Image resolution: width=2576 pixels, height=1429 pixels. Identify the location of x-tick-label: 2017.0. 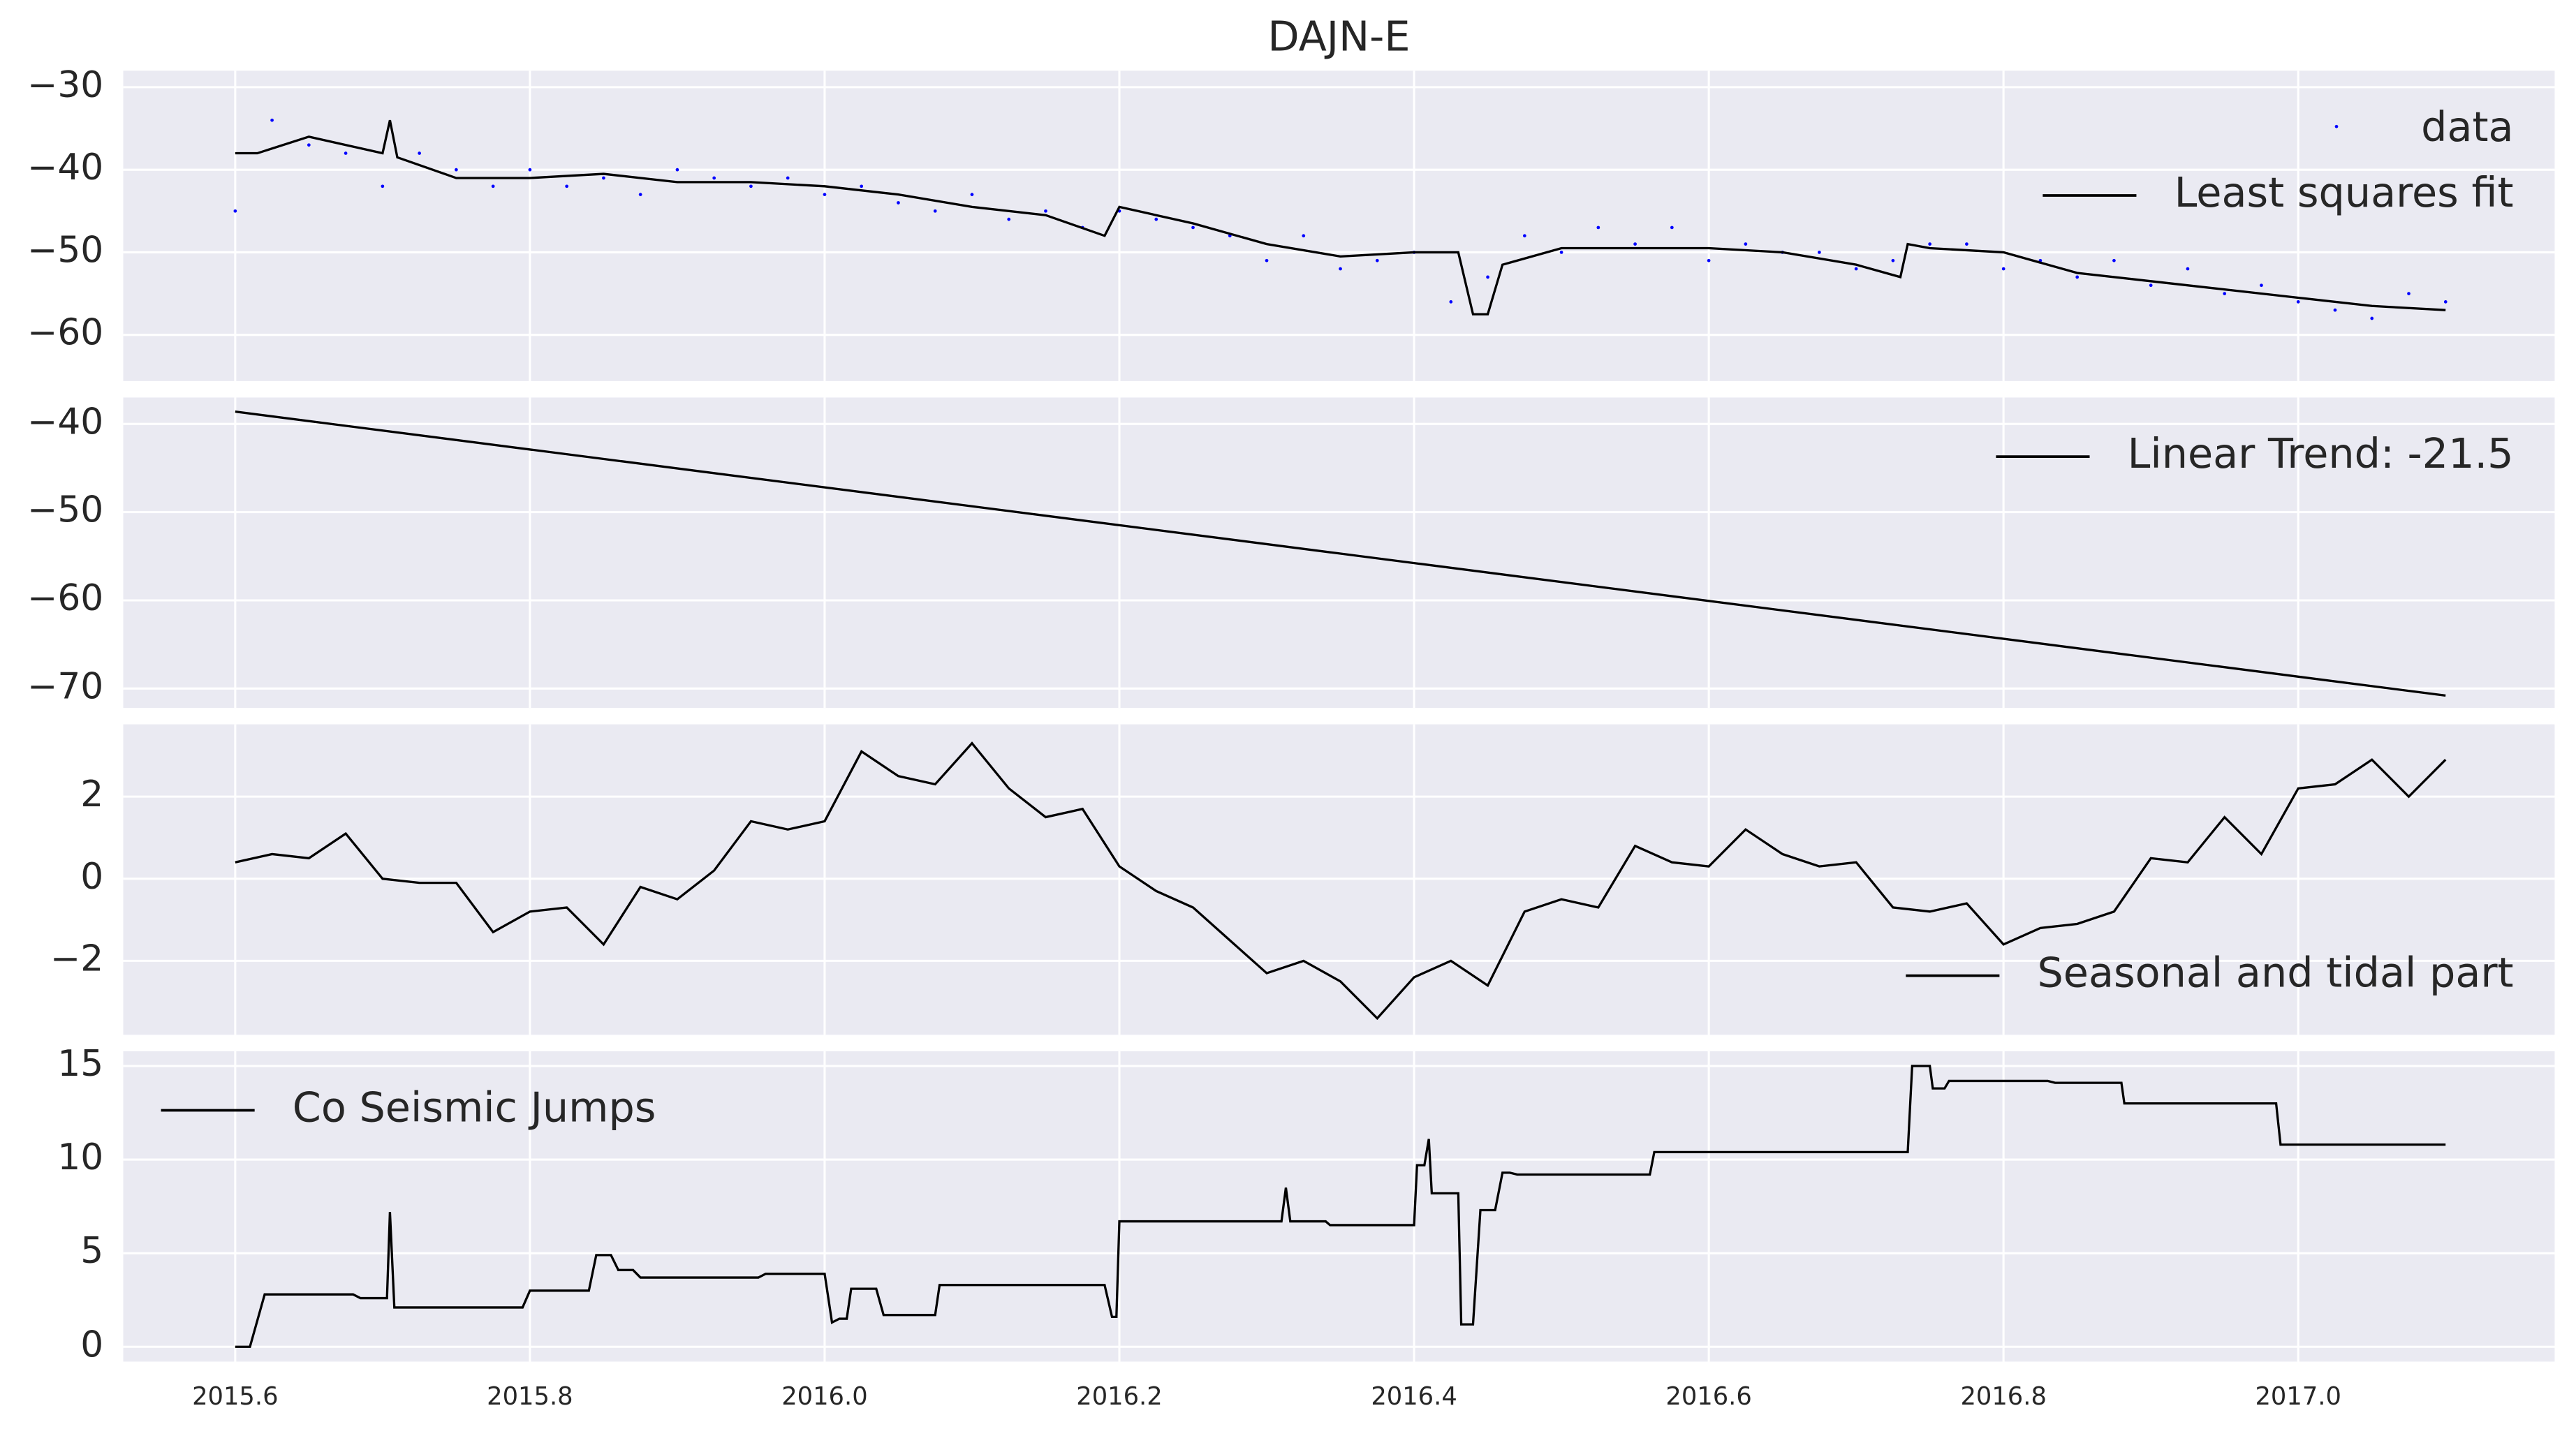
(2298, 1396).